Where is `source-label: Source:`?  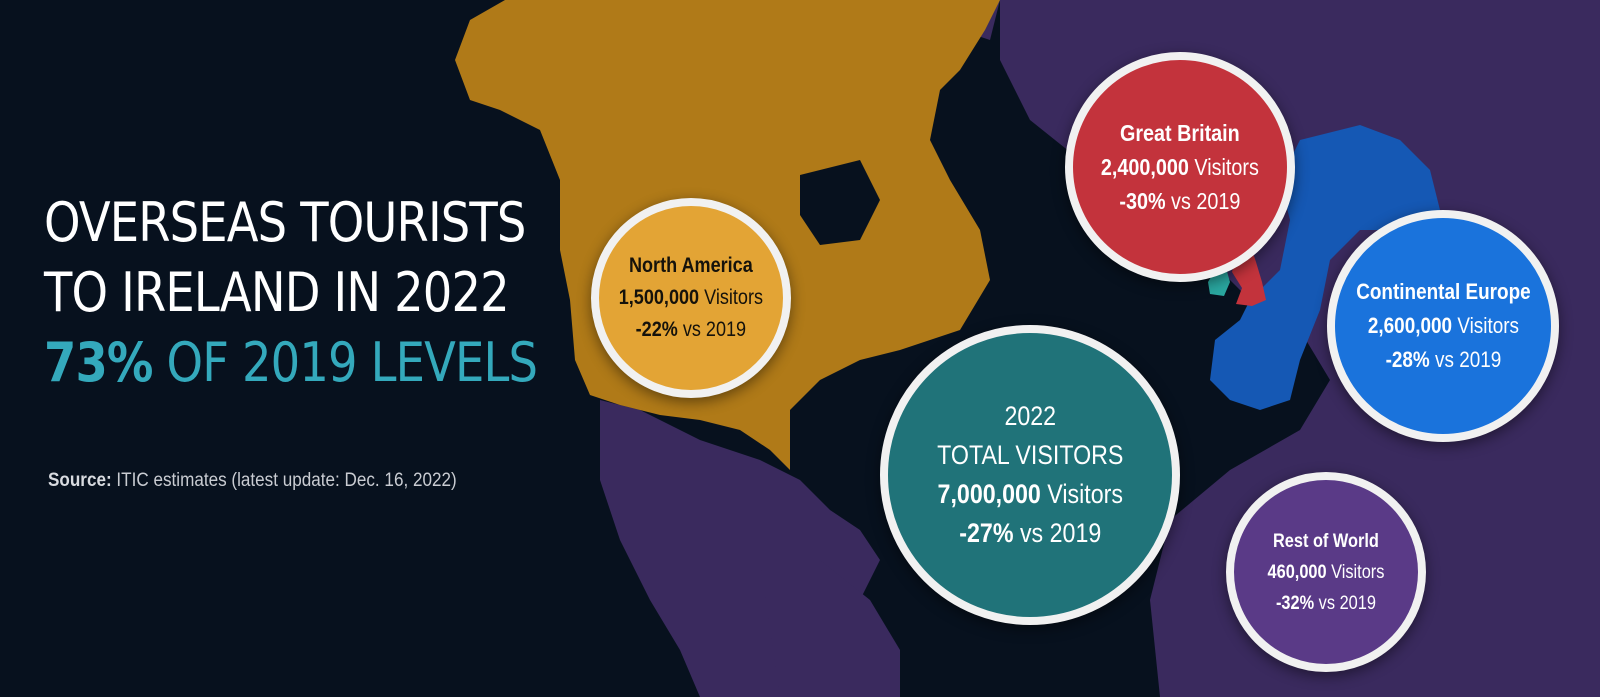
source-label: Source: is located at coordinates (80, 480).